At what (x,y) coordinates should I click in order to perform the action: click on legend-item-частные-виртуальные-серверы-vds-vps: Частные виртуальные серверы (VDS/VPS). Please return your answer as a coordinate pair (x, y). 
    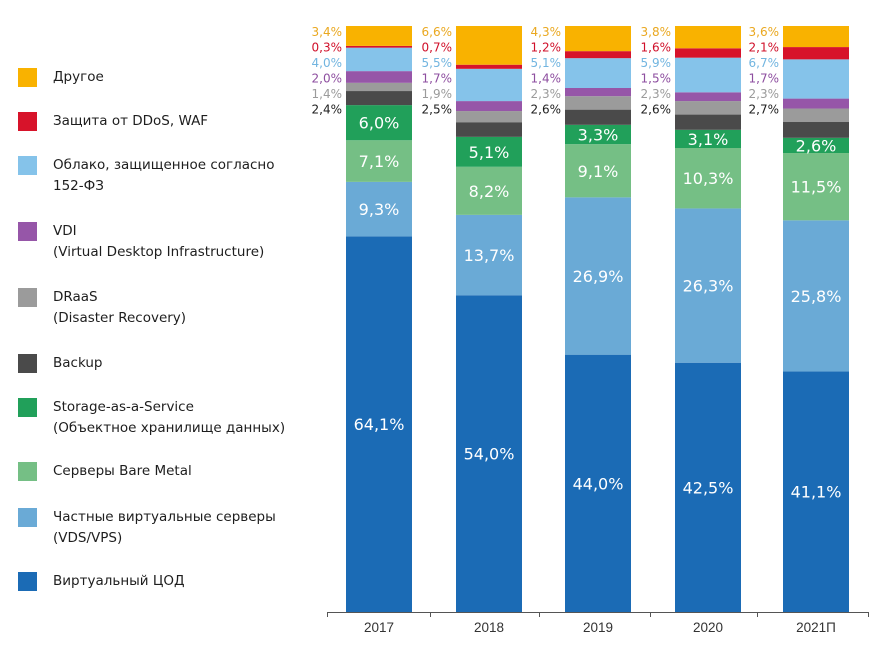
    Looking at the image, I should click on (147, 528).